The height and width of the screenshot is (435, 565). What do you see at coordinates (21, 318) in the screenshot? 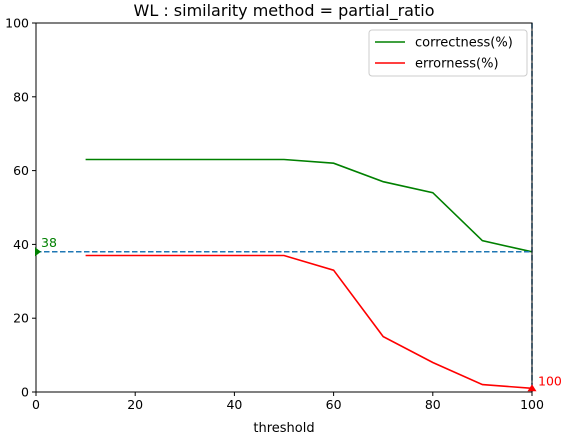
I see `y-tick-label-1: 20` at bounding box center [21, 318].